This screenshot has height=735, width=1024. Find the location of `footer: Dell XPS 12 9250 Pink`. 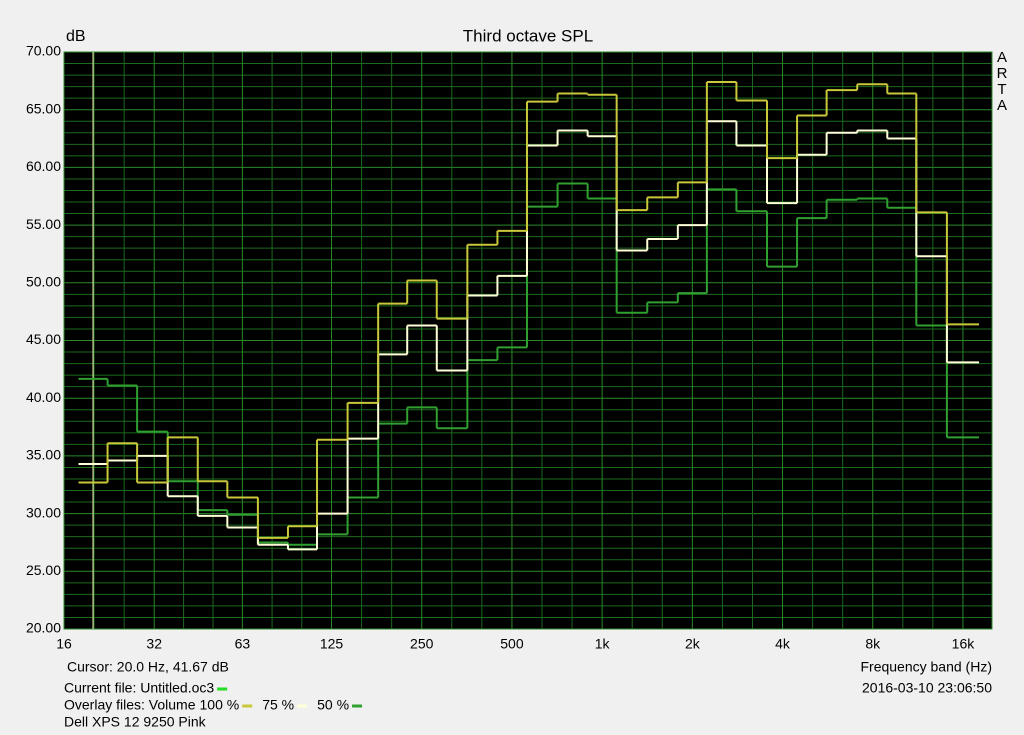

footer: Dell XPS 12 9250 Pink is located at coordinates (135, 722).